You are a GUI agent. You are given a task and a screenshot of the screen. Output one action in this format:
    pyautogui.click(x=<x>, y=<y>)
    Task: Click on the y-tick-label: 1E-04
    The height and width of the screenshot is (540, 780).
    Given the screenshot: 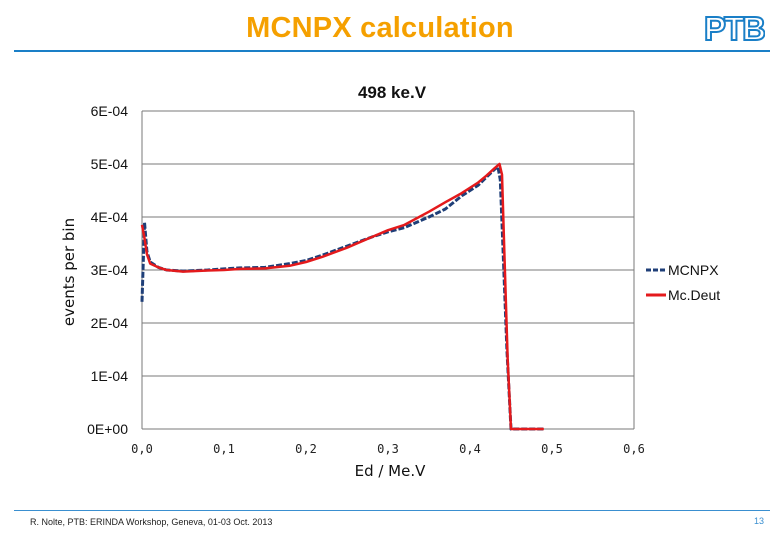 What is the action you would take?
    pyautogui.click(x=110, y=376)
    